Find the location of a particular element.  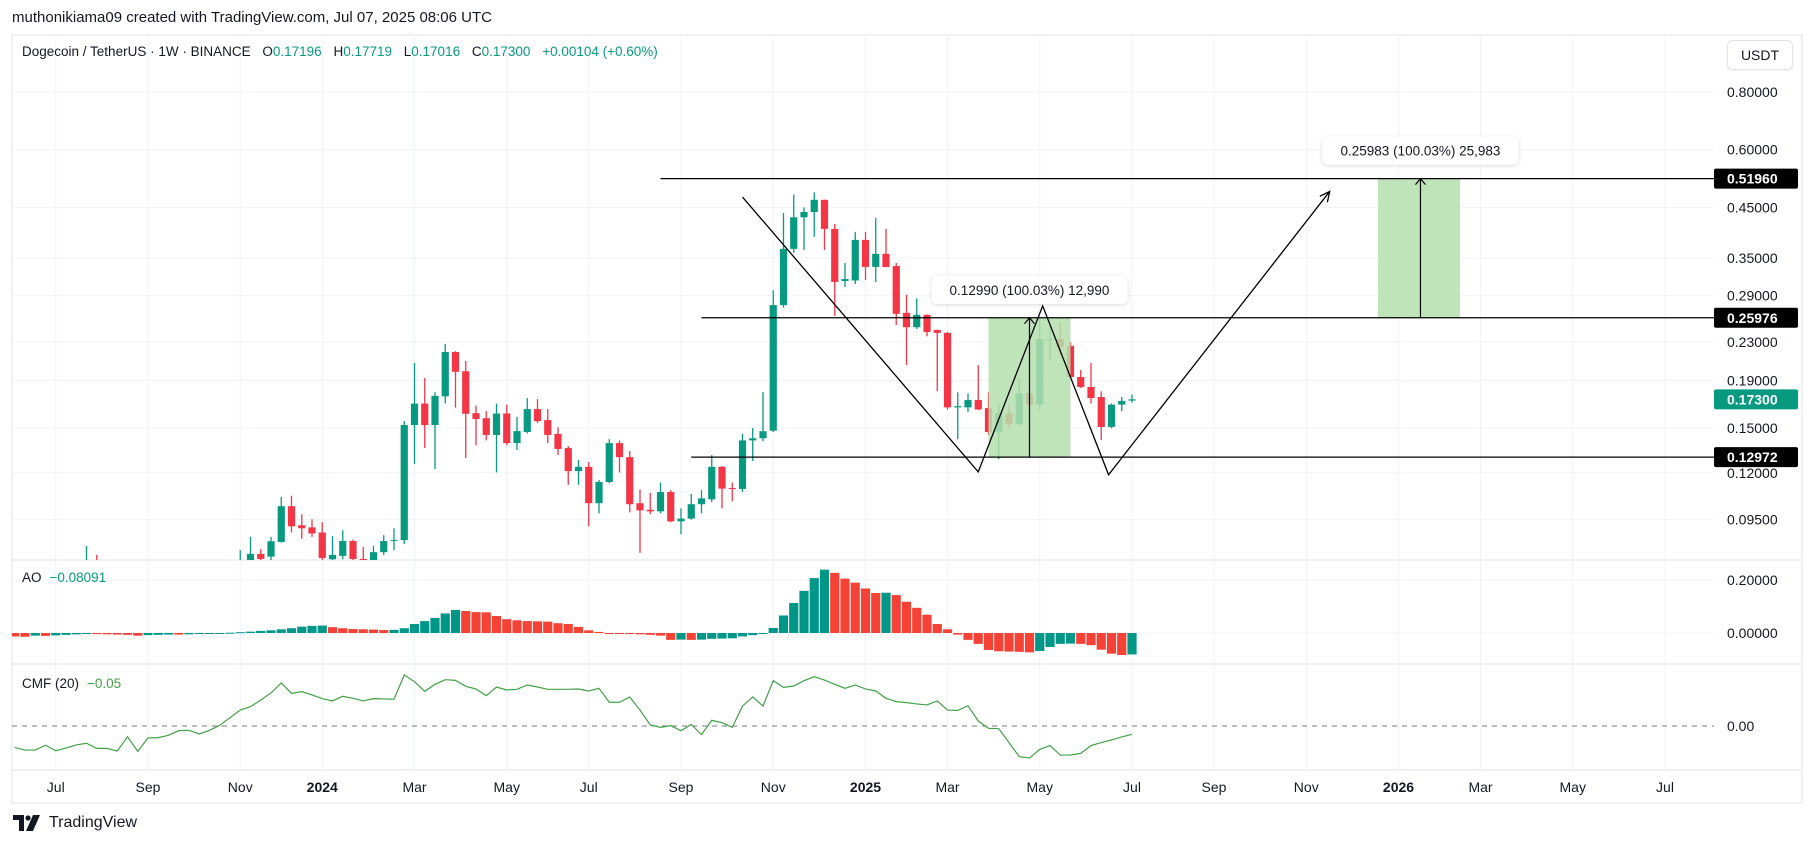

ao-label: AO is located at coordinates (32, 577).